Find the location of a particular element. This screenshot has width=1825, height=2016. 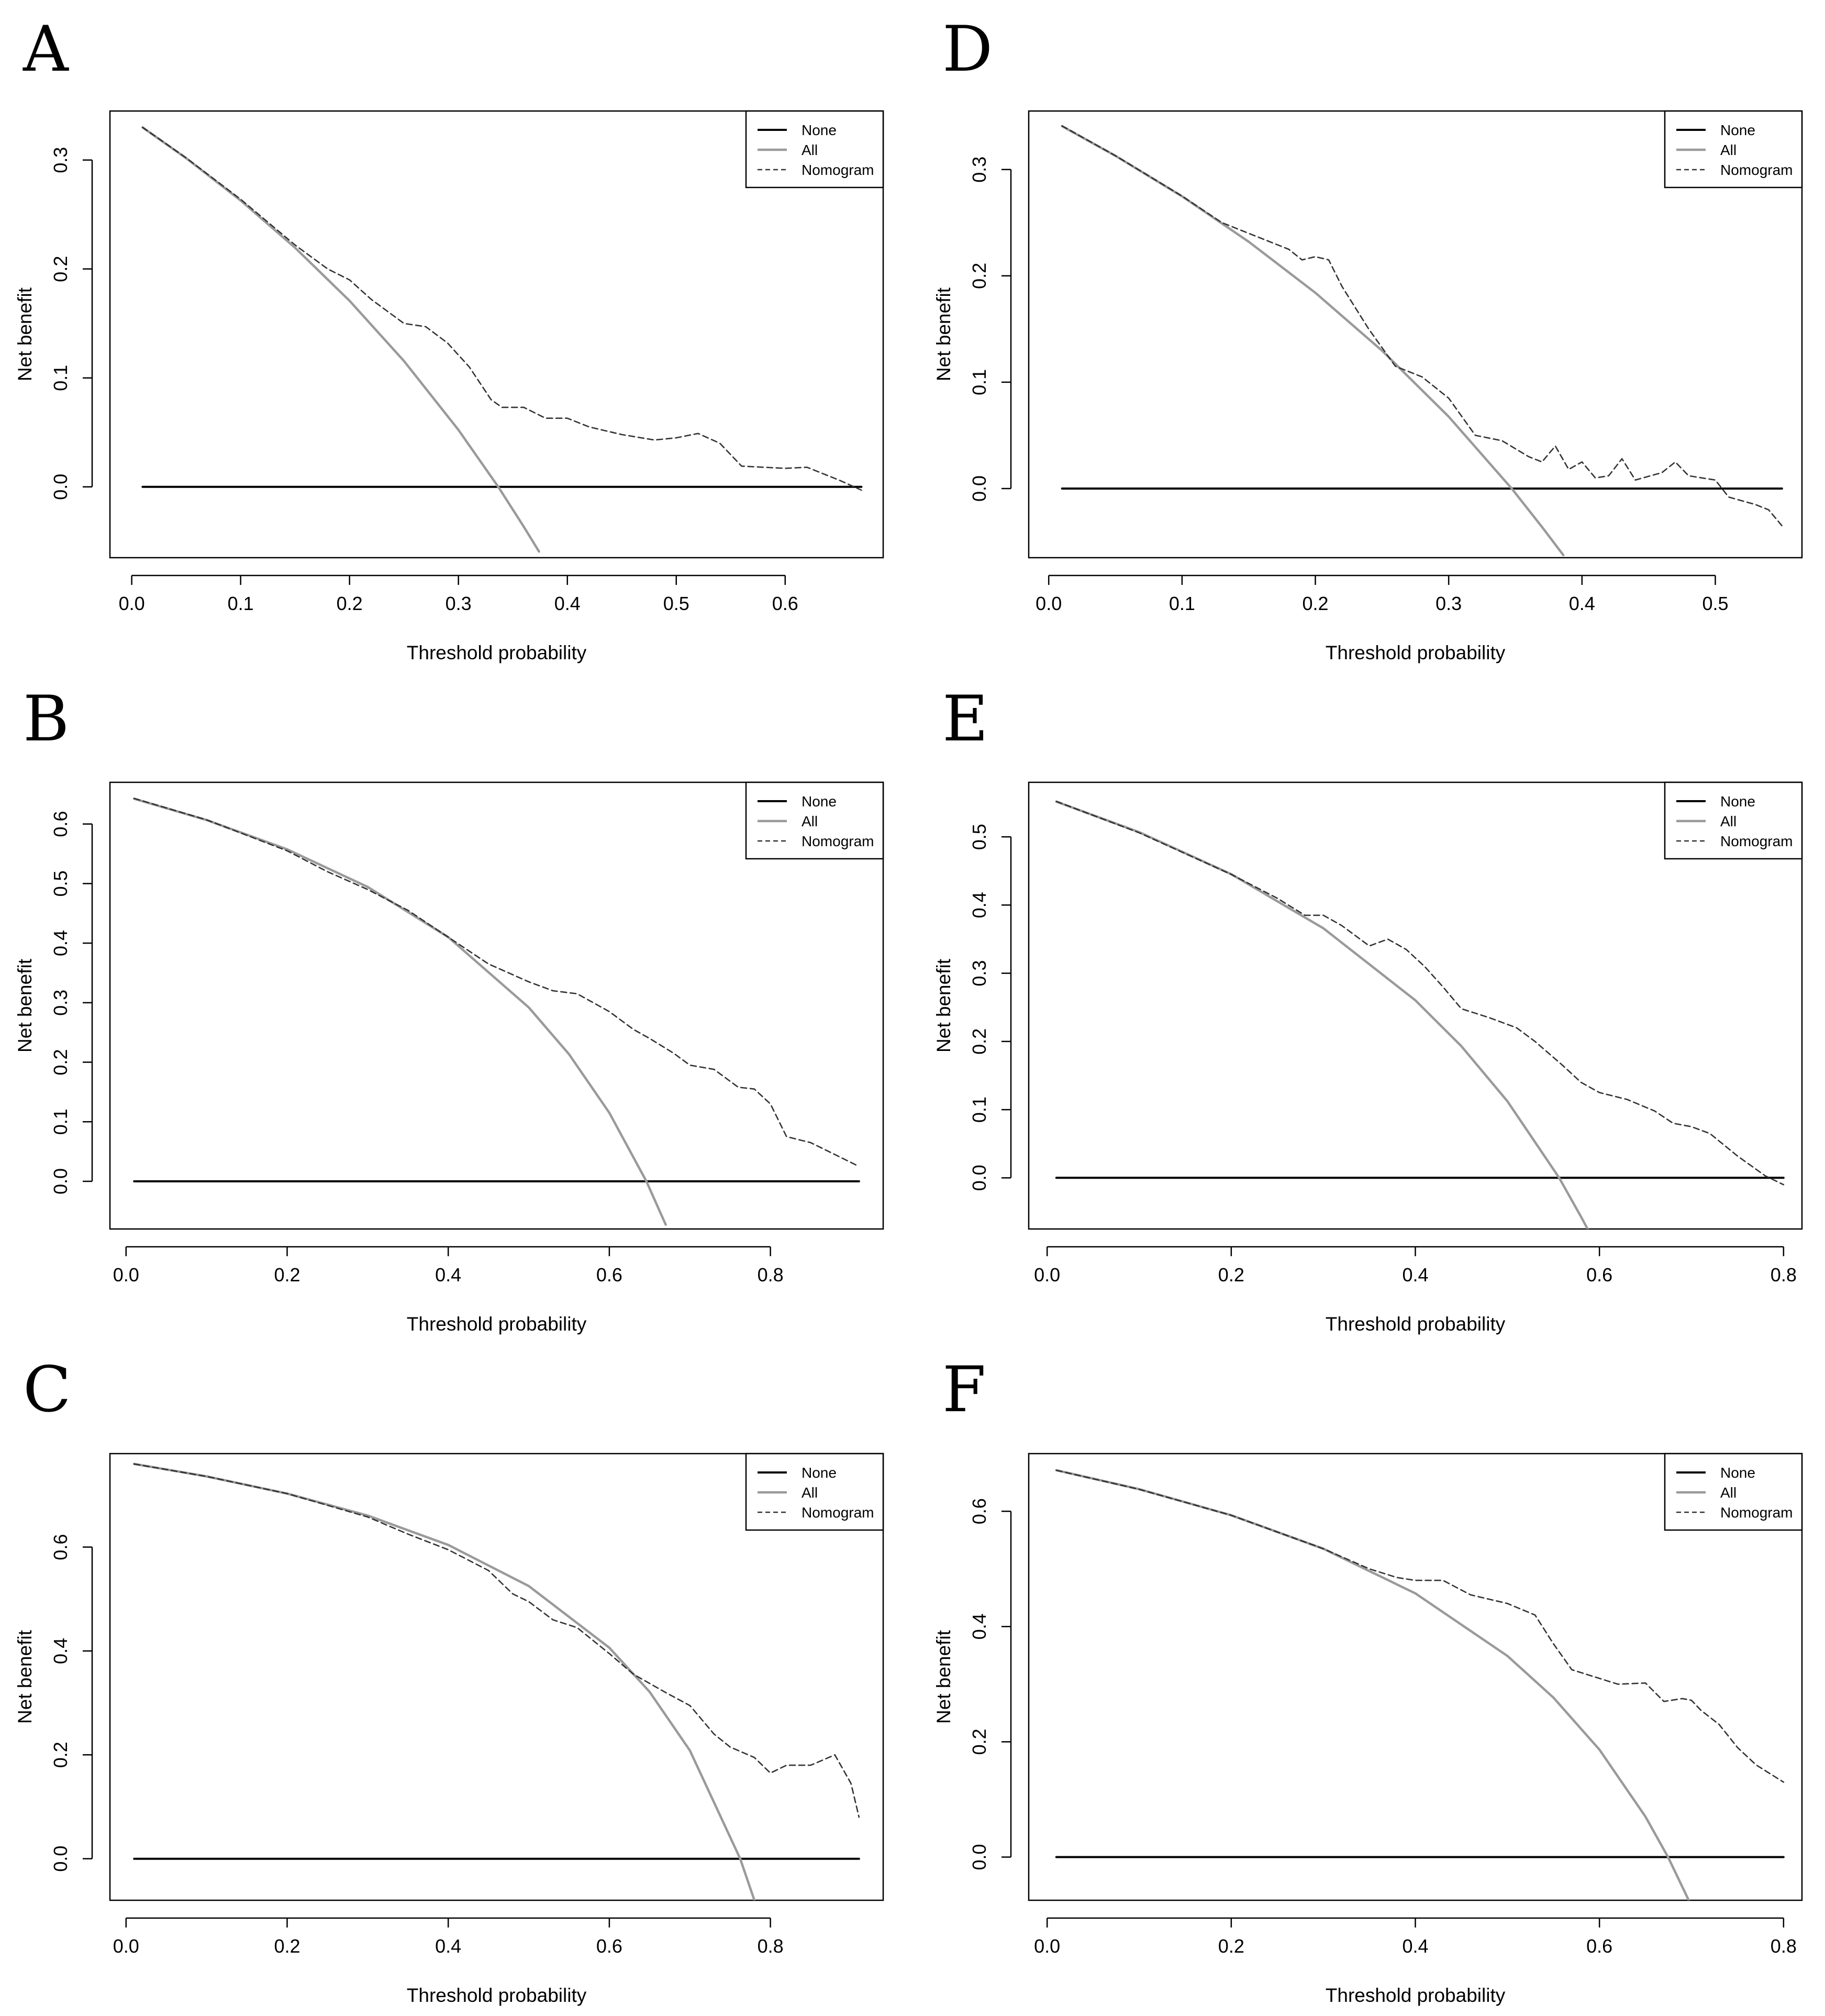

panel-letter: C is located at coordinates (47, 1390).